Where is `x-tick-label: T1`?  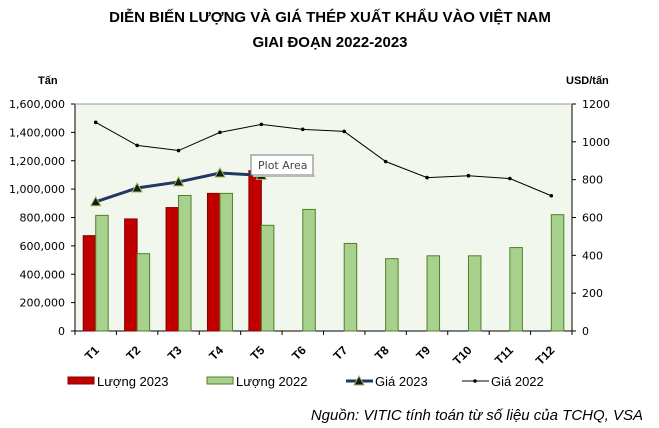
x-tick-label: T1 is located at coordinates (92, 353).